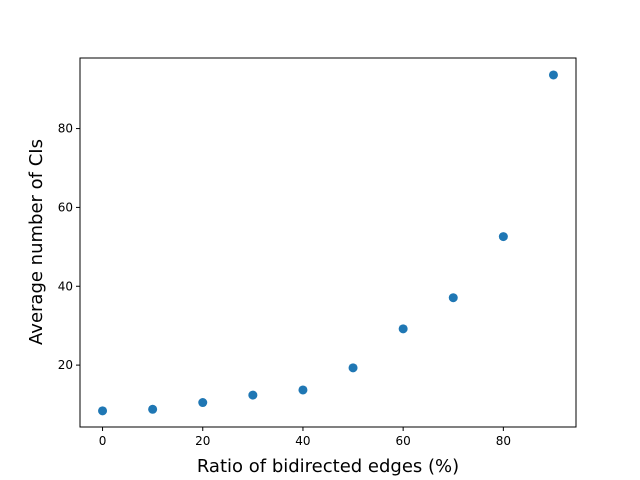 The image size is (640, 480). What do you see at coordinates (503, 441) in the screenshot?
I see `x-tick-label: 80` at bounding box center [503, 441].